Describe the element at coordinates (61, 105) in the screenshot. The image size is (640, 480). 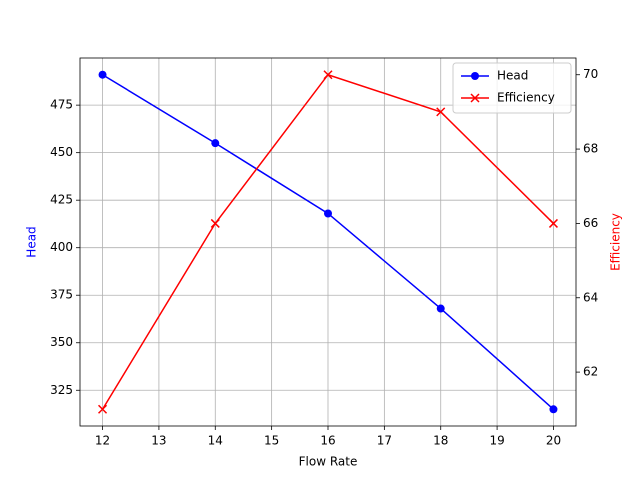
I see `y-tick-label: 475` at that location.